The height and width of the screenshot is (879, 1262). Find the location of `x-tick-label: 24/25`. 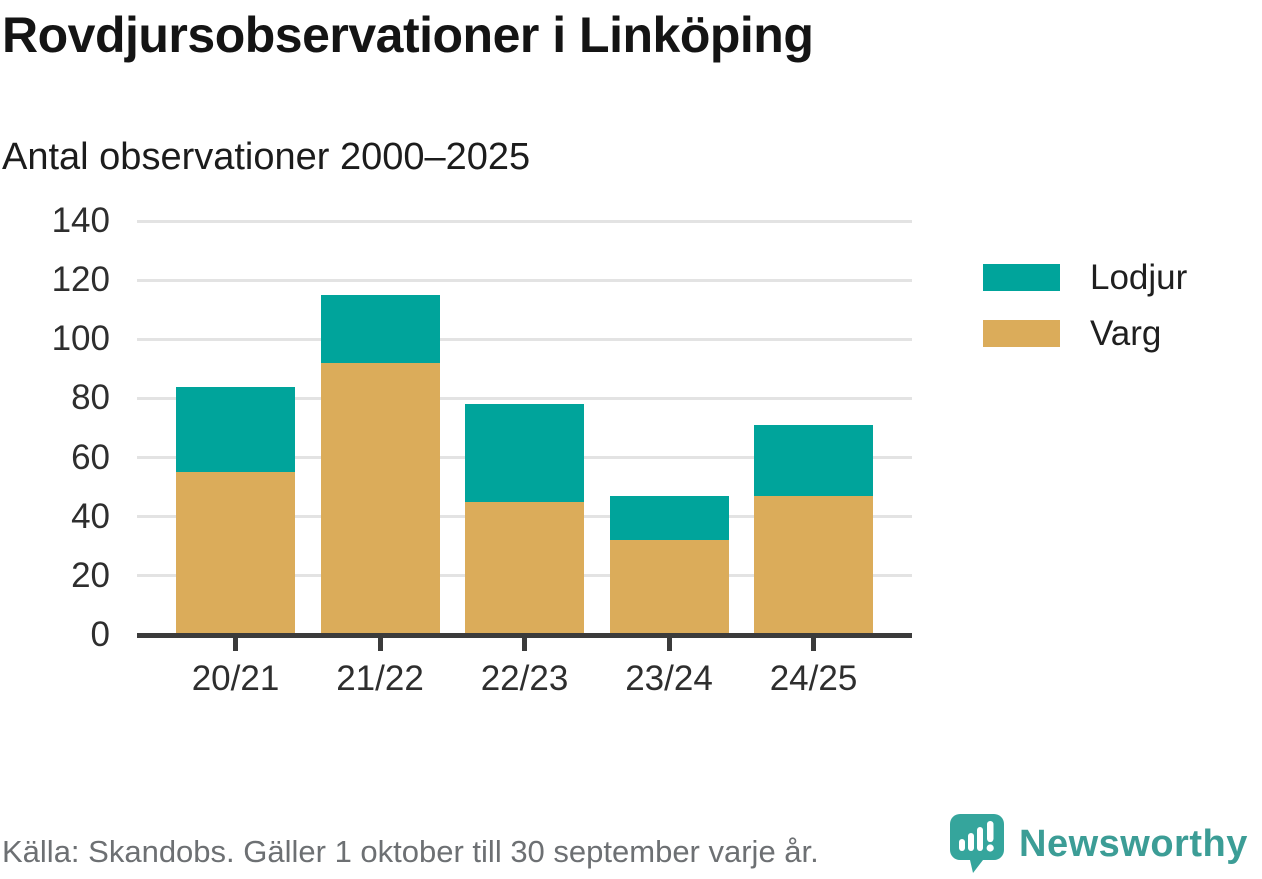

x-tick-label: 24/25 is located at coordinates (813, 678).